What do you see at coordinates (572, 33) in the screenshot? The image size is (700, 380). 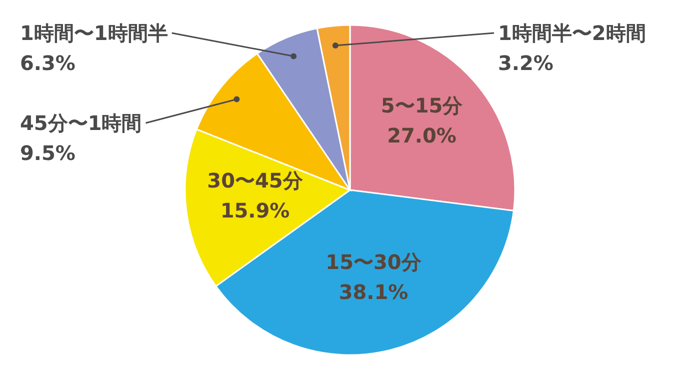 I see `slice-label: 1時間半〜2時間` at bounding box center [572, 33].